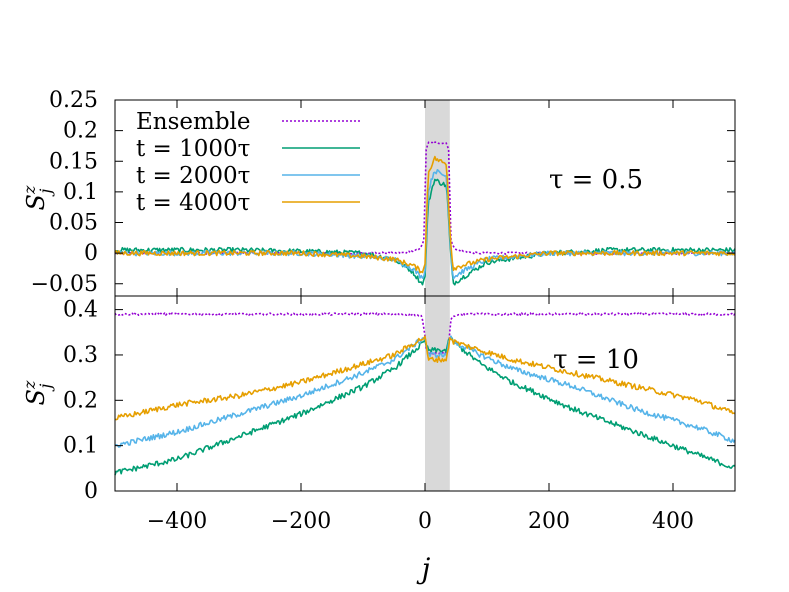 The width and height of the screenshot is (789, 592). I want to click on legend-label-t2000: t = 2000τ, so click(193, 176).